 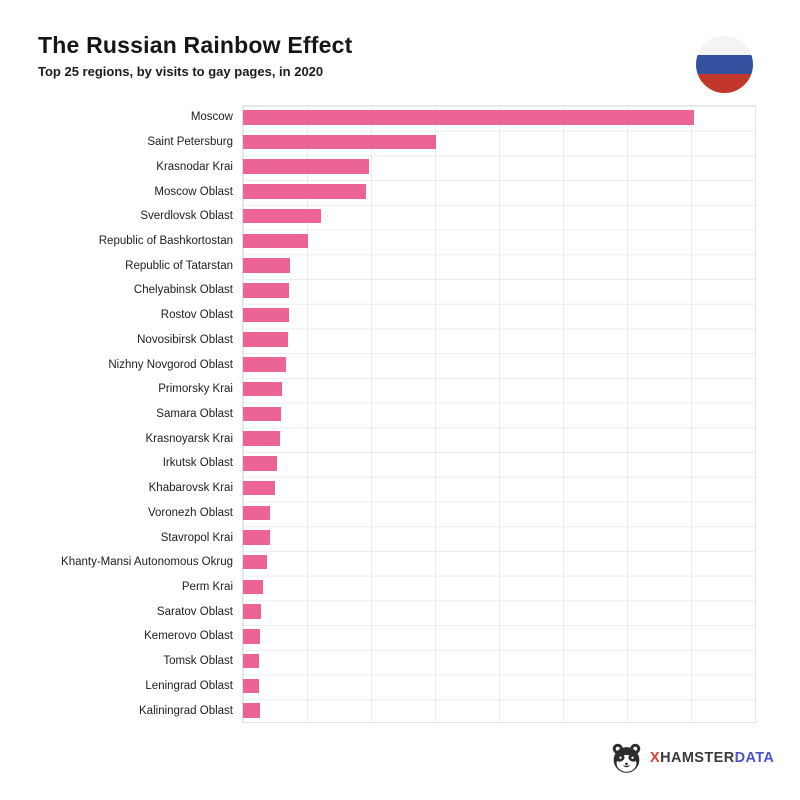 What do you see at coordinates (196, 537) in the screenshot?
I see `category-label: Stavropol Krai` at bounding box center [196, 537].